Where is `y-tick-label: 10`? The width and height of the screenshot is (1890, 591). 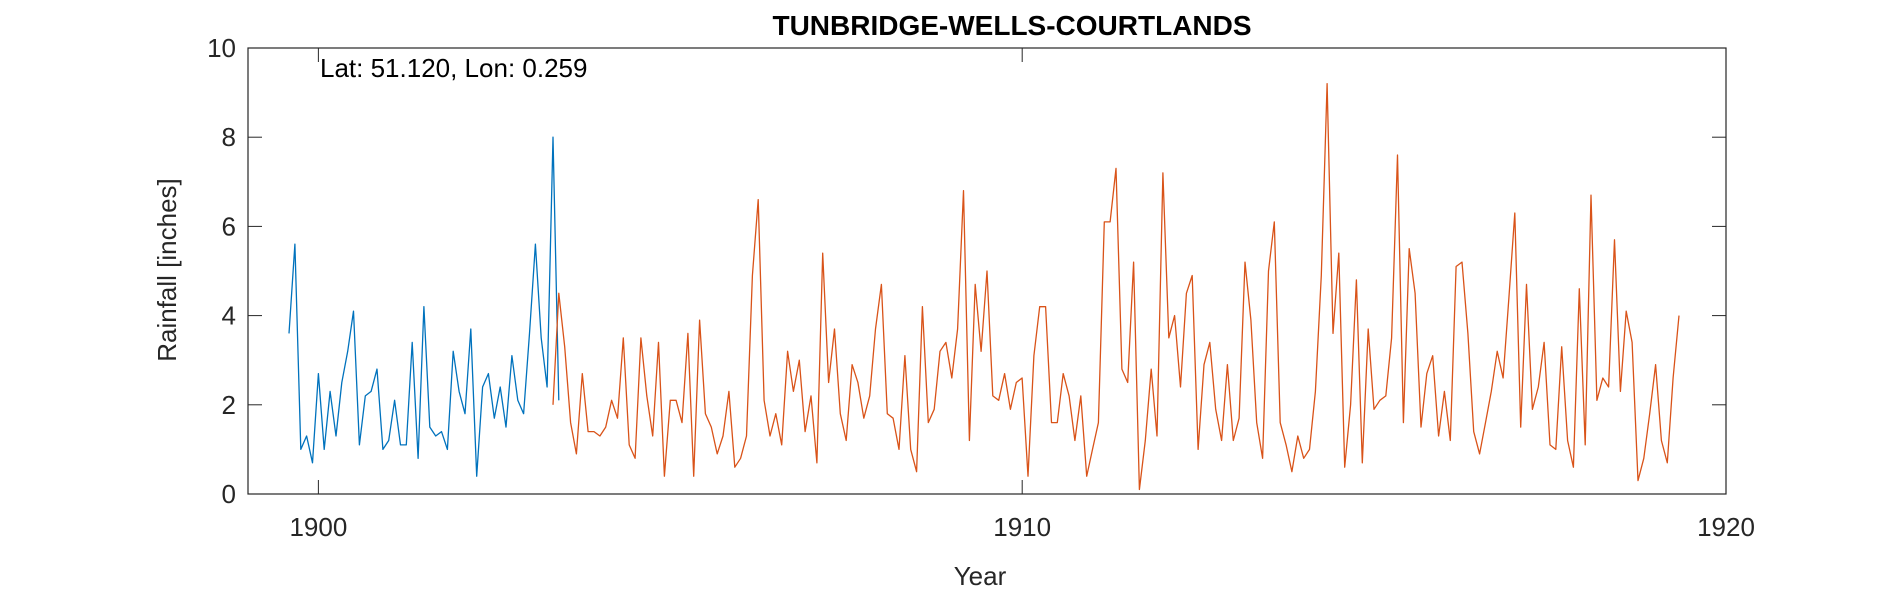 y-tick-label: 10 is located at coordinates (221, 48).